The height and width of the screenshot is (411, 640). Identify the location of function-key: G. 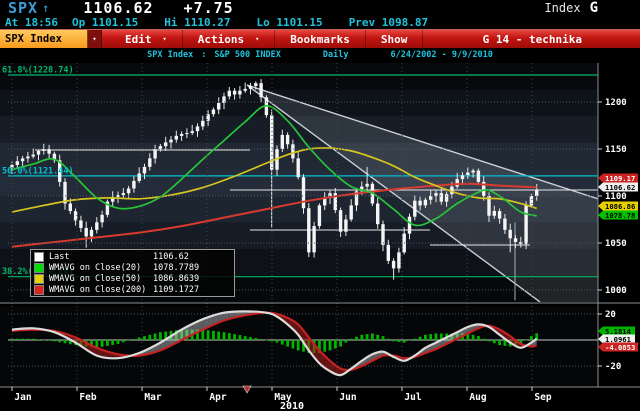
(593, 8).